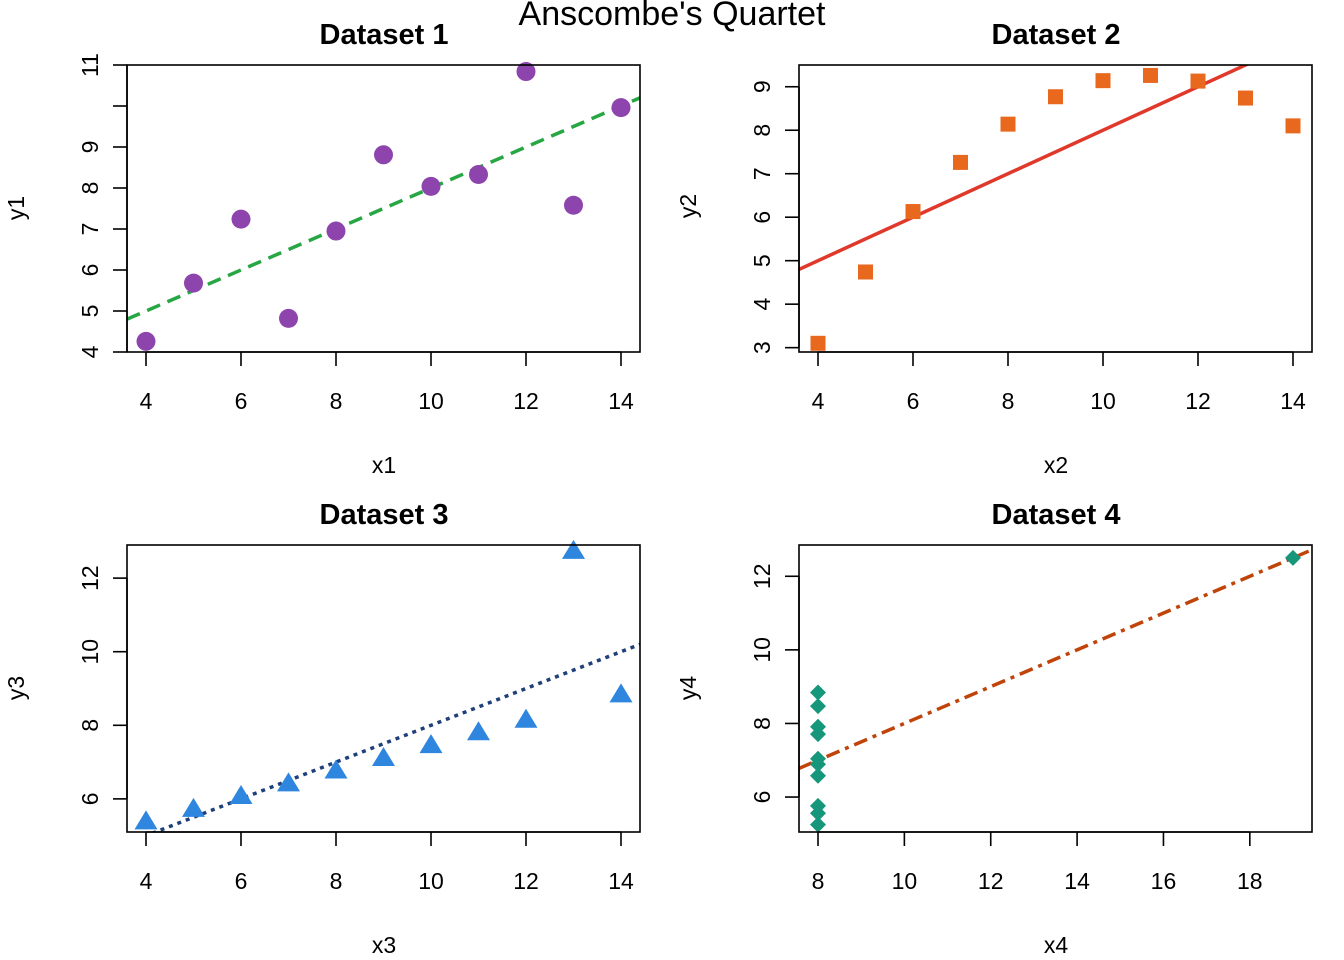 The width and height of the screenshot is (1344, 960). What do you see at coordinates (384, 945) in the screenshot?
I see `panel-3-xlabel: x3` at bounding box center [384, 945].